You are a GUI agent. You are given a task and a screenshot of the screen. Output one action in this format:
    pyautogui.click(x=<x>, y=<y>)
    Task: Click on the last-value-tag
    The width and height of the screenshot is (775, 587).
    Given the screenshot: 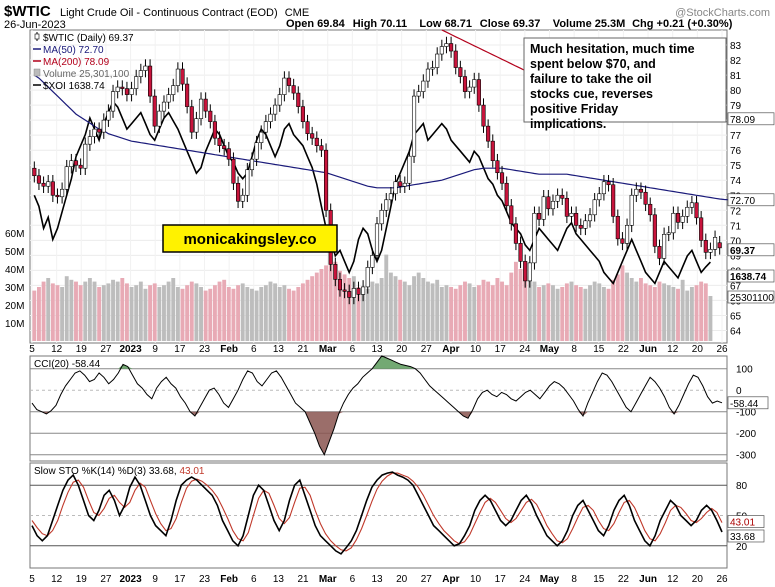 What is the action you would take?
    pyautogui.click(x=751, y=119)
    